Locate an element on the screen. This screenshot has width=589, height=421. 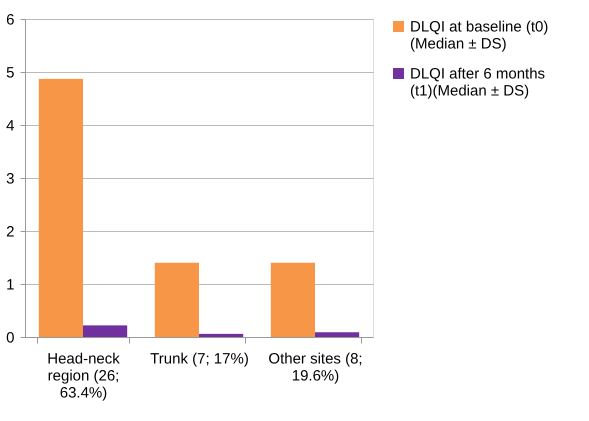
x-tick-label: Other sites (8; 19.6%) is located at coordinates (315, 367).